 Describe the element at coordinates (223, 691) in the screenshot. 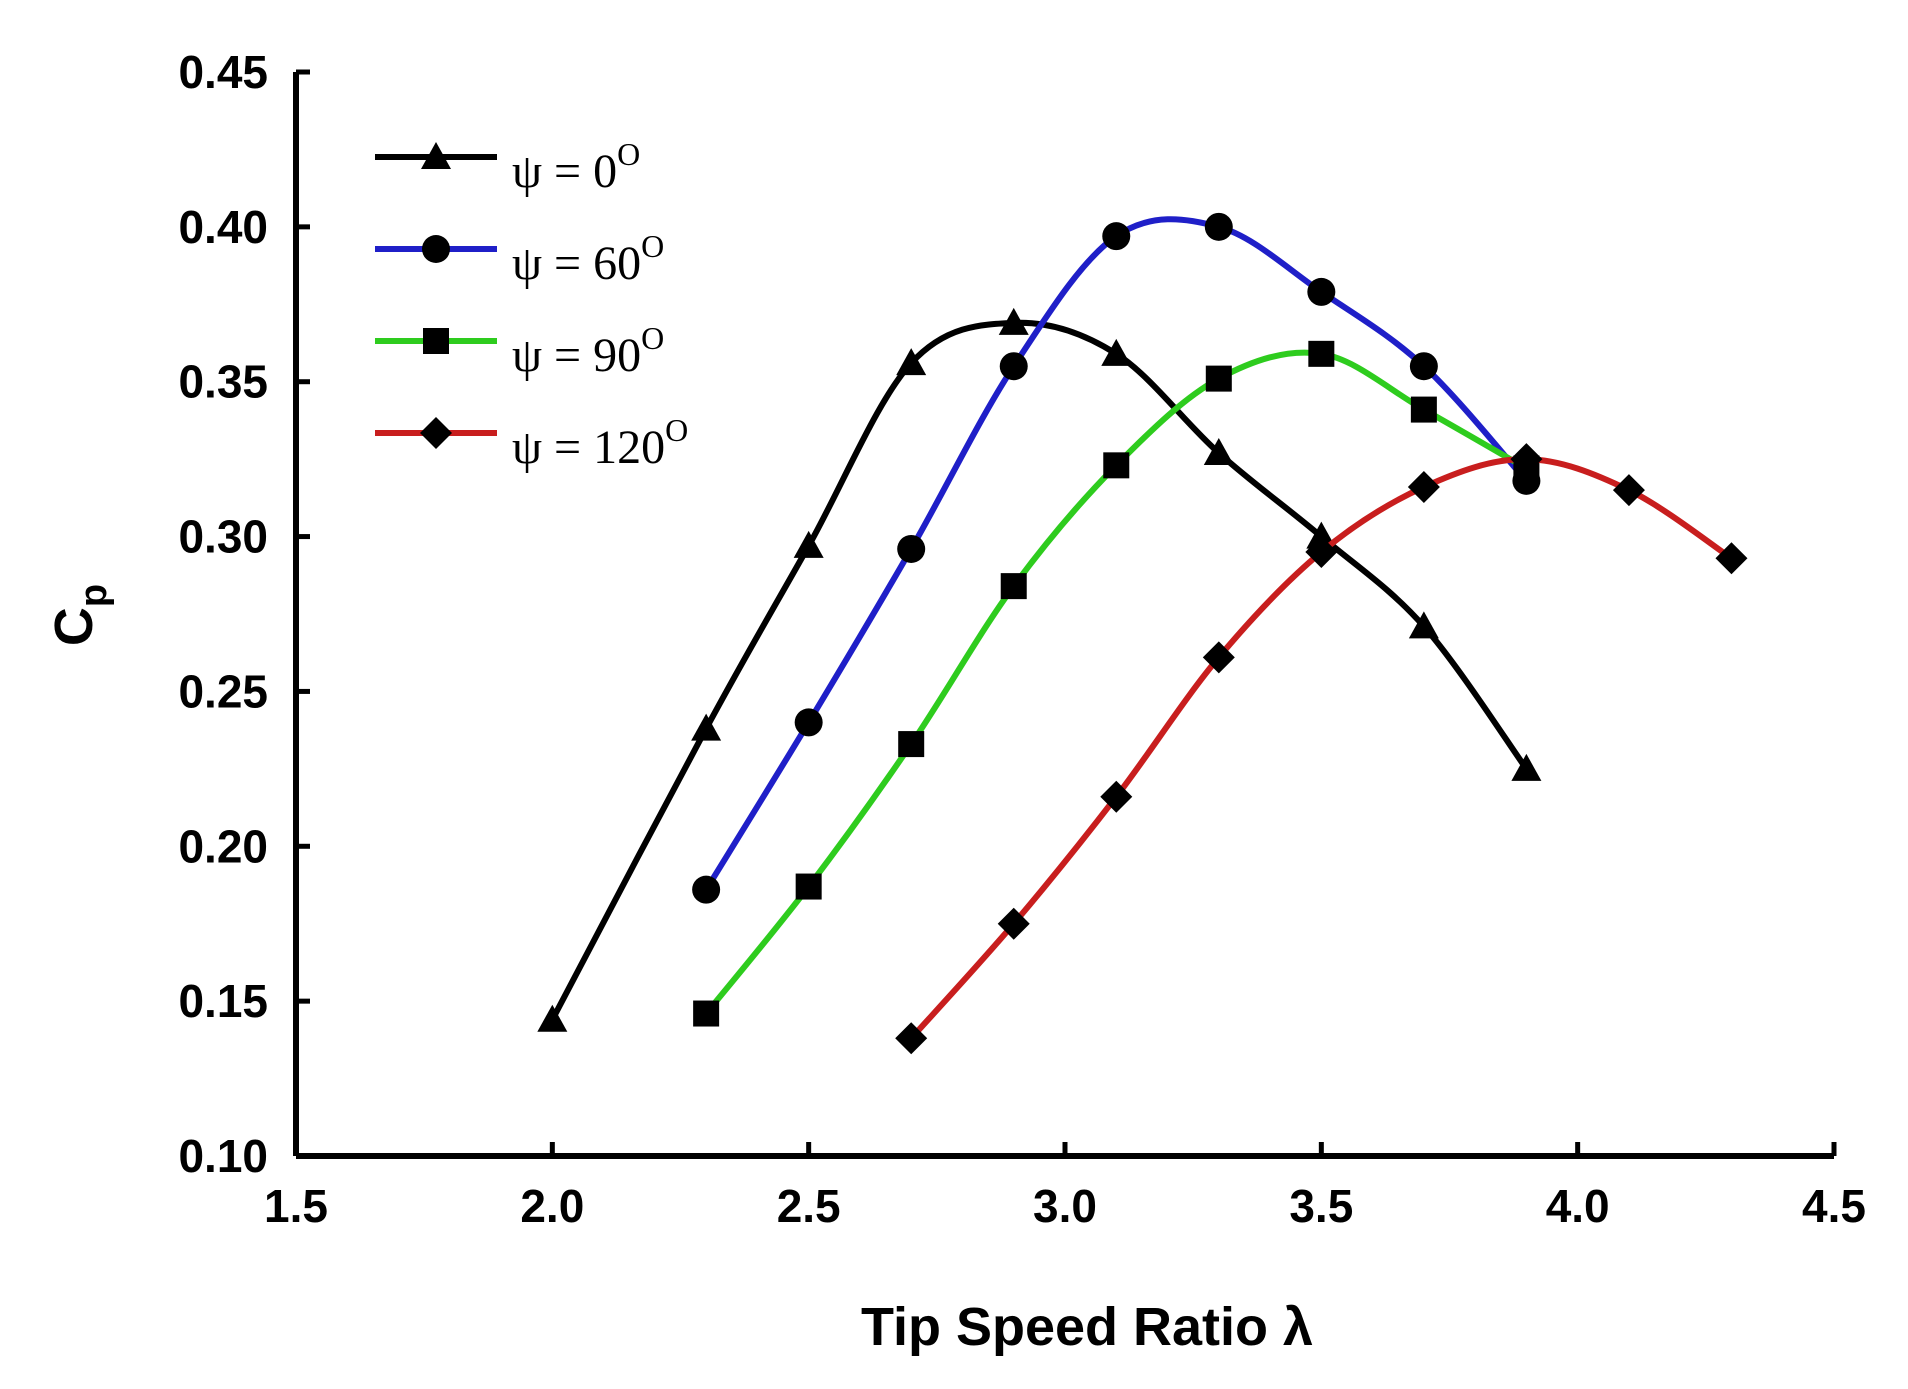

I see `y-tick-label: 0.25` at that location.